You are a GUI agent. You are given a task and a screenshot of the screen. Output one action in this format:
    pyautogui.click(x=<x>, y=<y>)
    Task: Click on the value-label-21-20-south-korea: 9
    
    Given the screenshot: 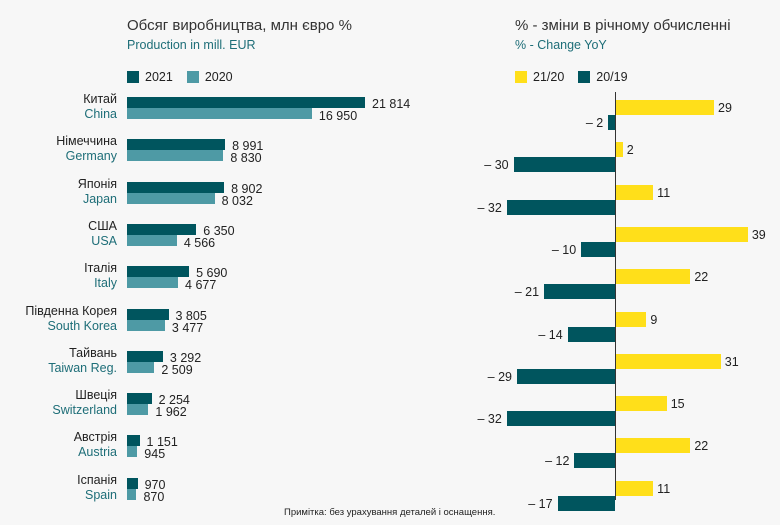 What is the action you would take?
    pyautogui.click(x=654, y=319)
    